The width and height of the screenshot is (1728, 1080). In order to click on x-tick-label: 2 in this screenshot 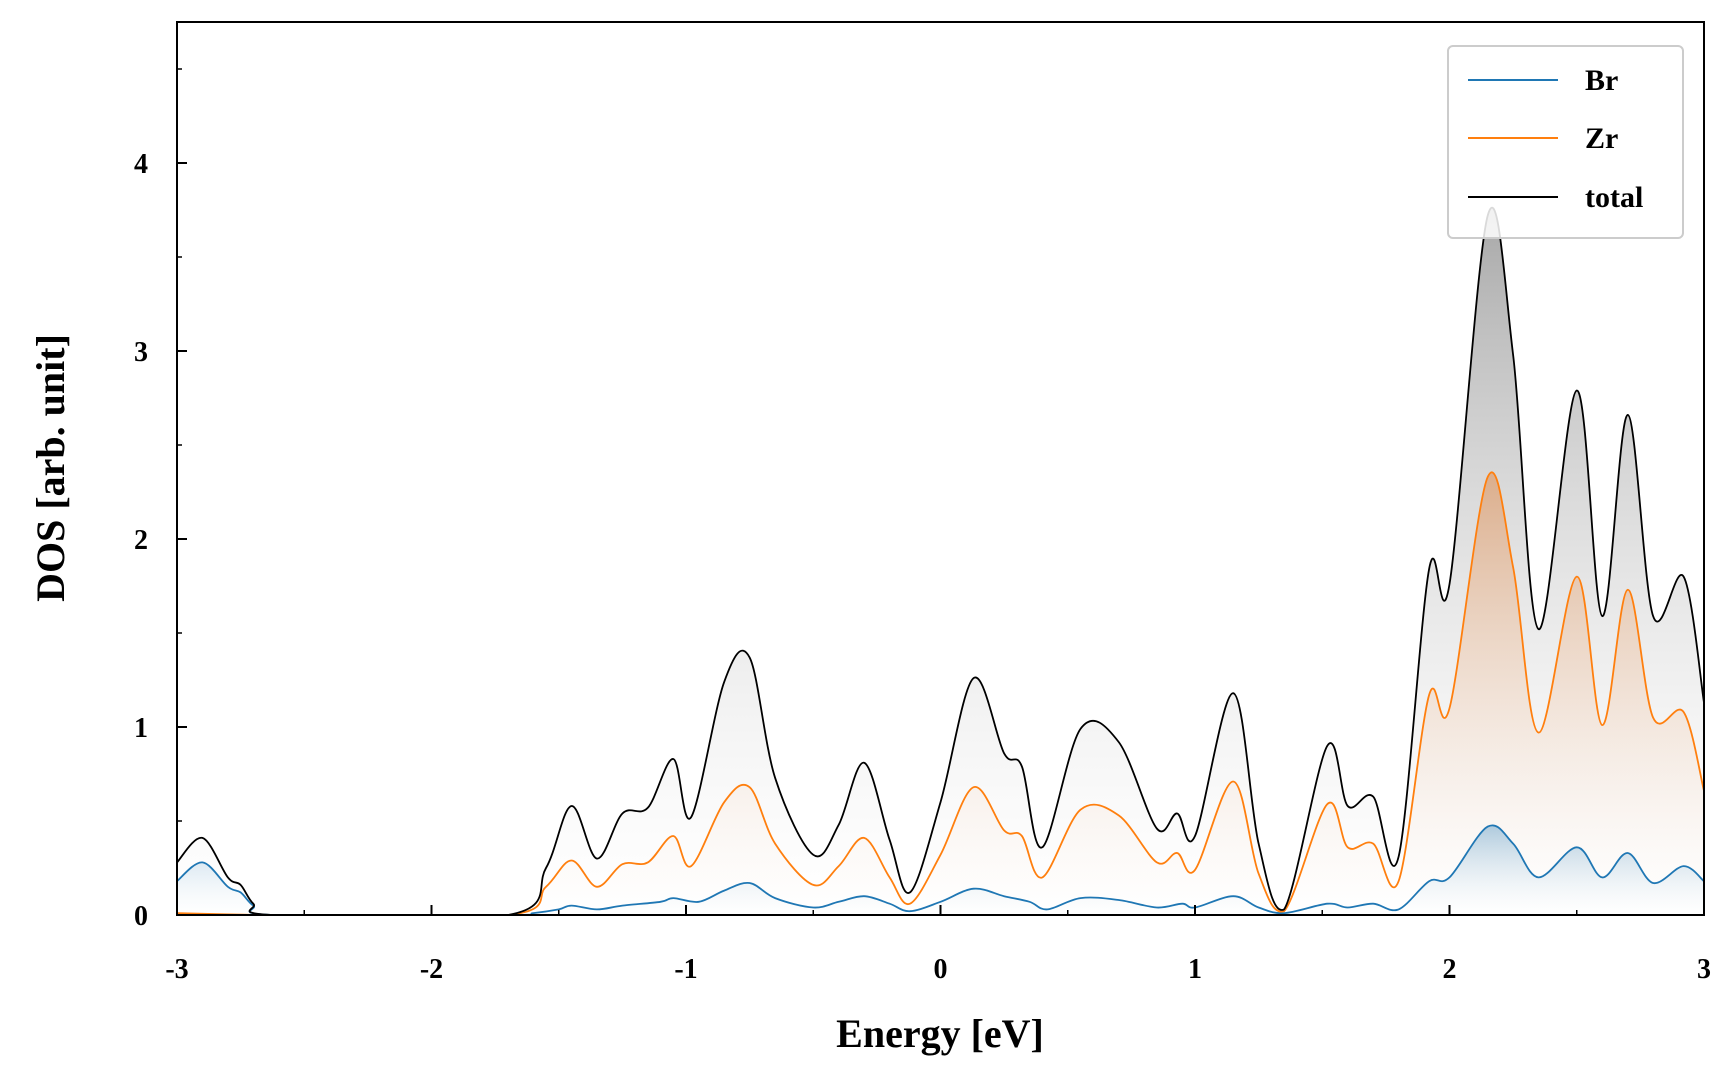, I will do `click(1450, 969)`.